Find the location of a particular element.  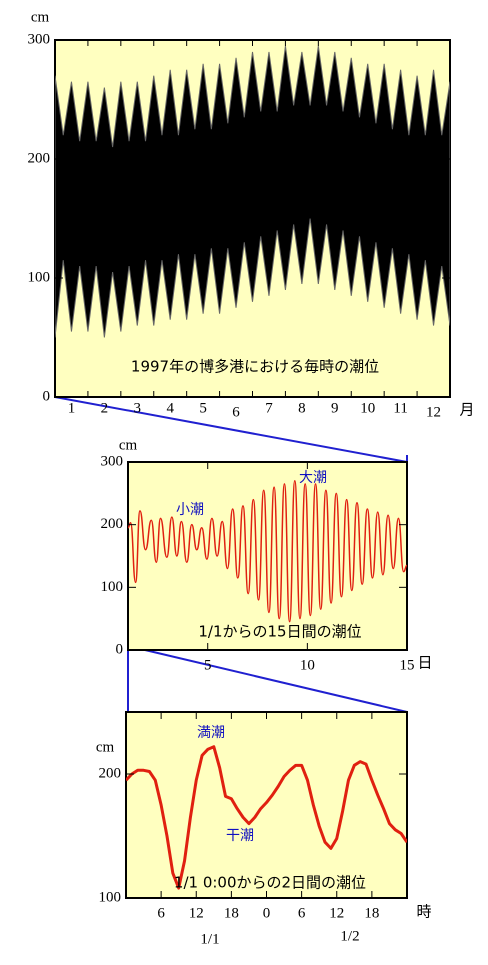

x-tick-label: 4 is located at coordinates (170, 408).